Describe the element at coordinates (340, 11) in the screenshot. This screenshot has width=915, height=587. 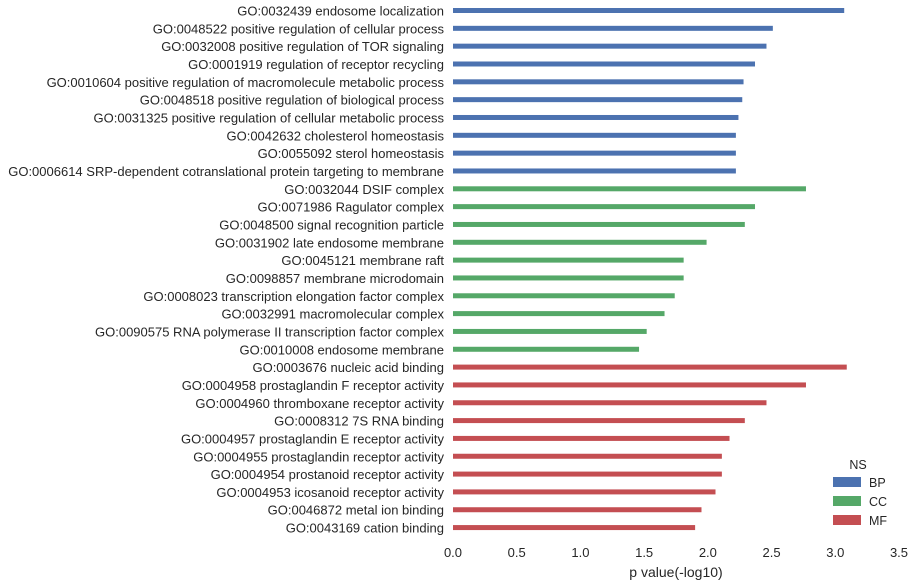
I see `y-tick-label: GO:0032439 endosome localization` at that location.